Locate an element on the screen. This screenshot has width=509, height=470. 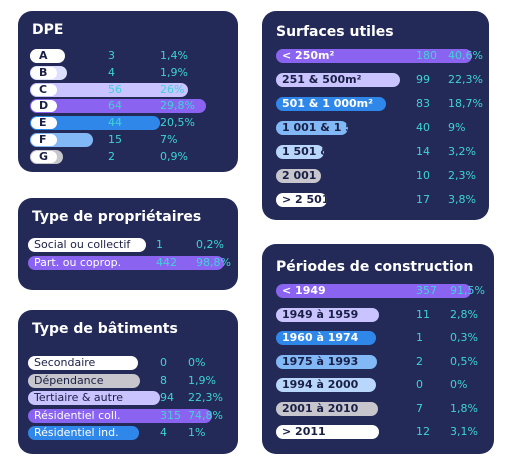
bar-value-label: 315 is located at coordinates (170, 415).